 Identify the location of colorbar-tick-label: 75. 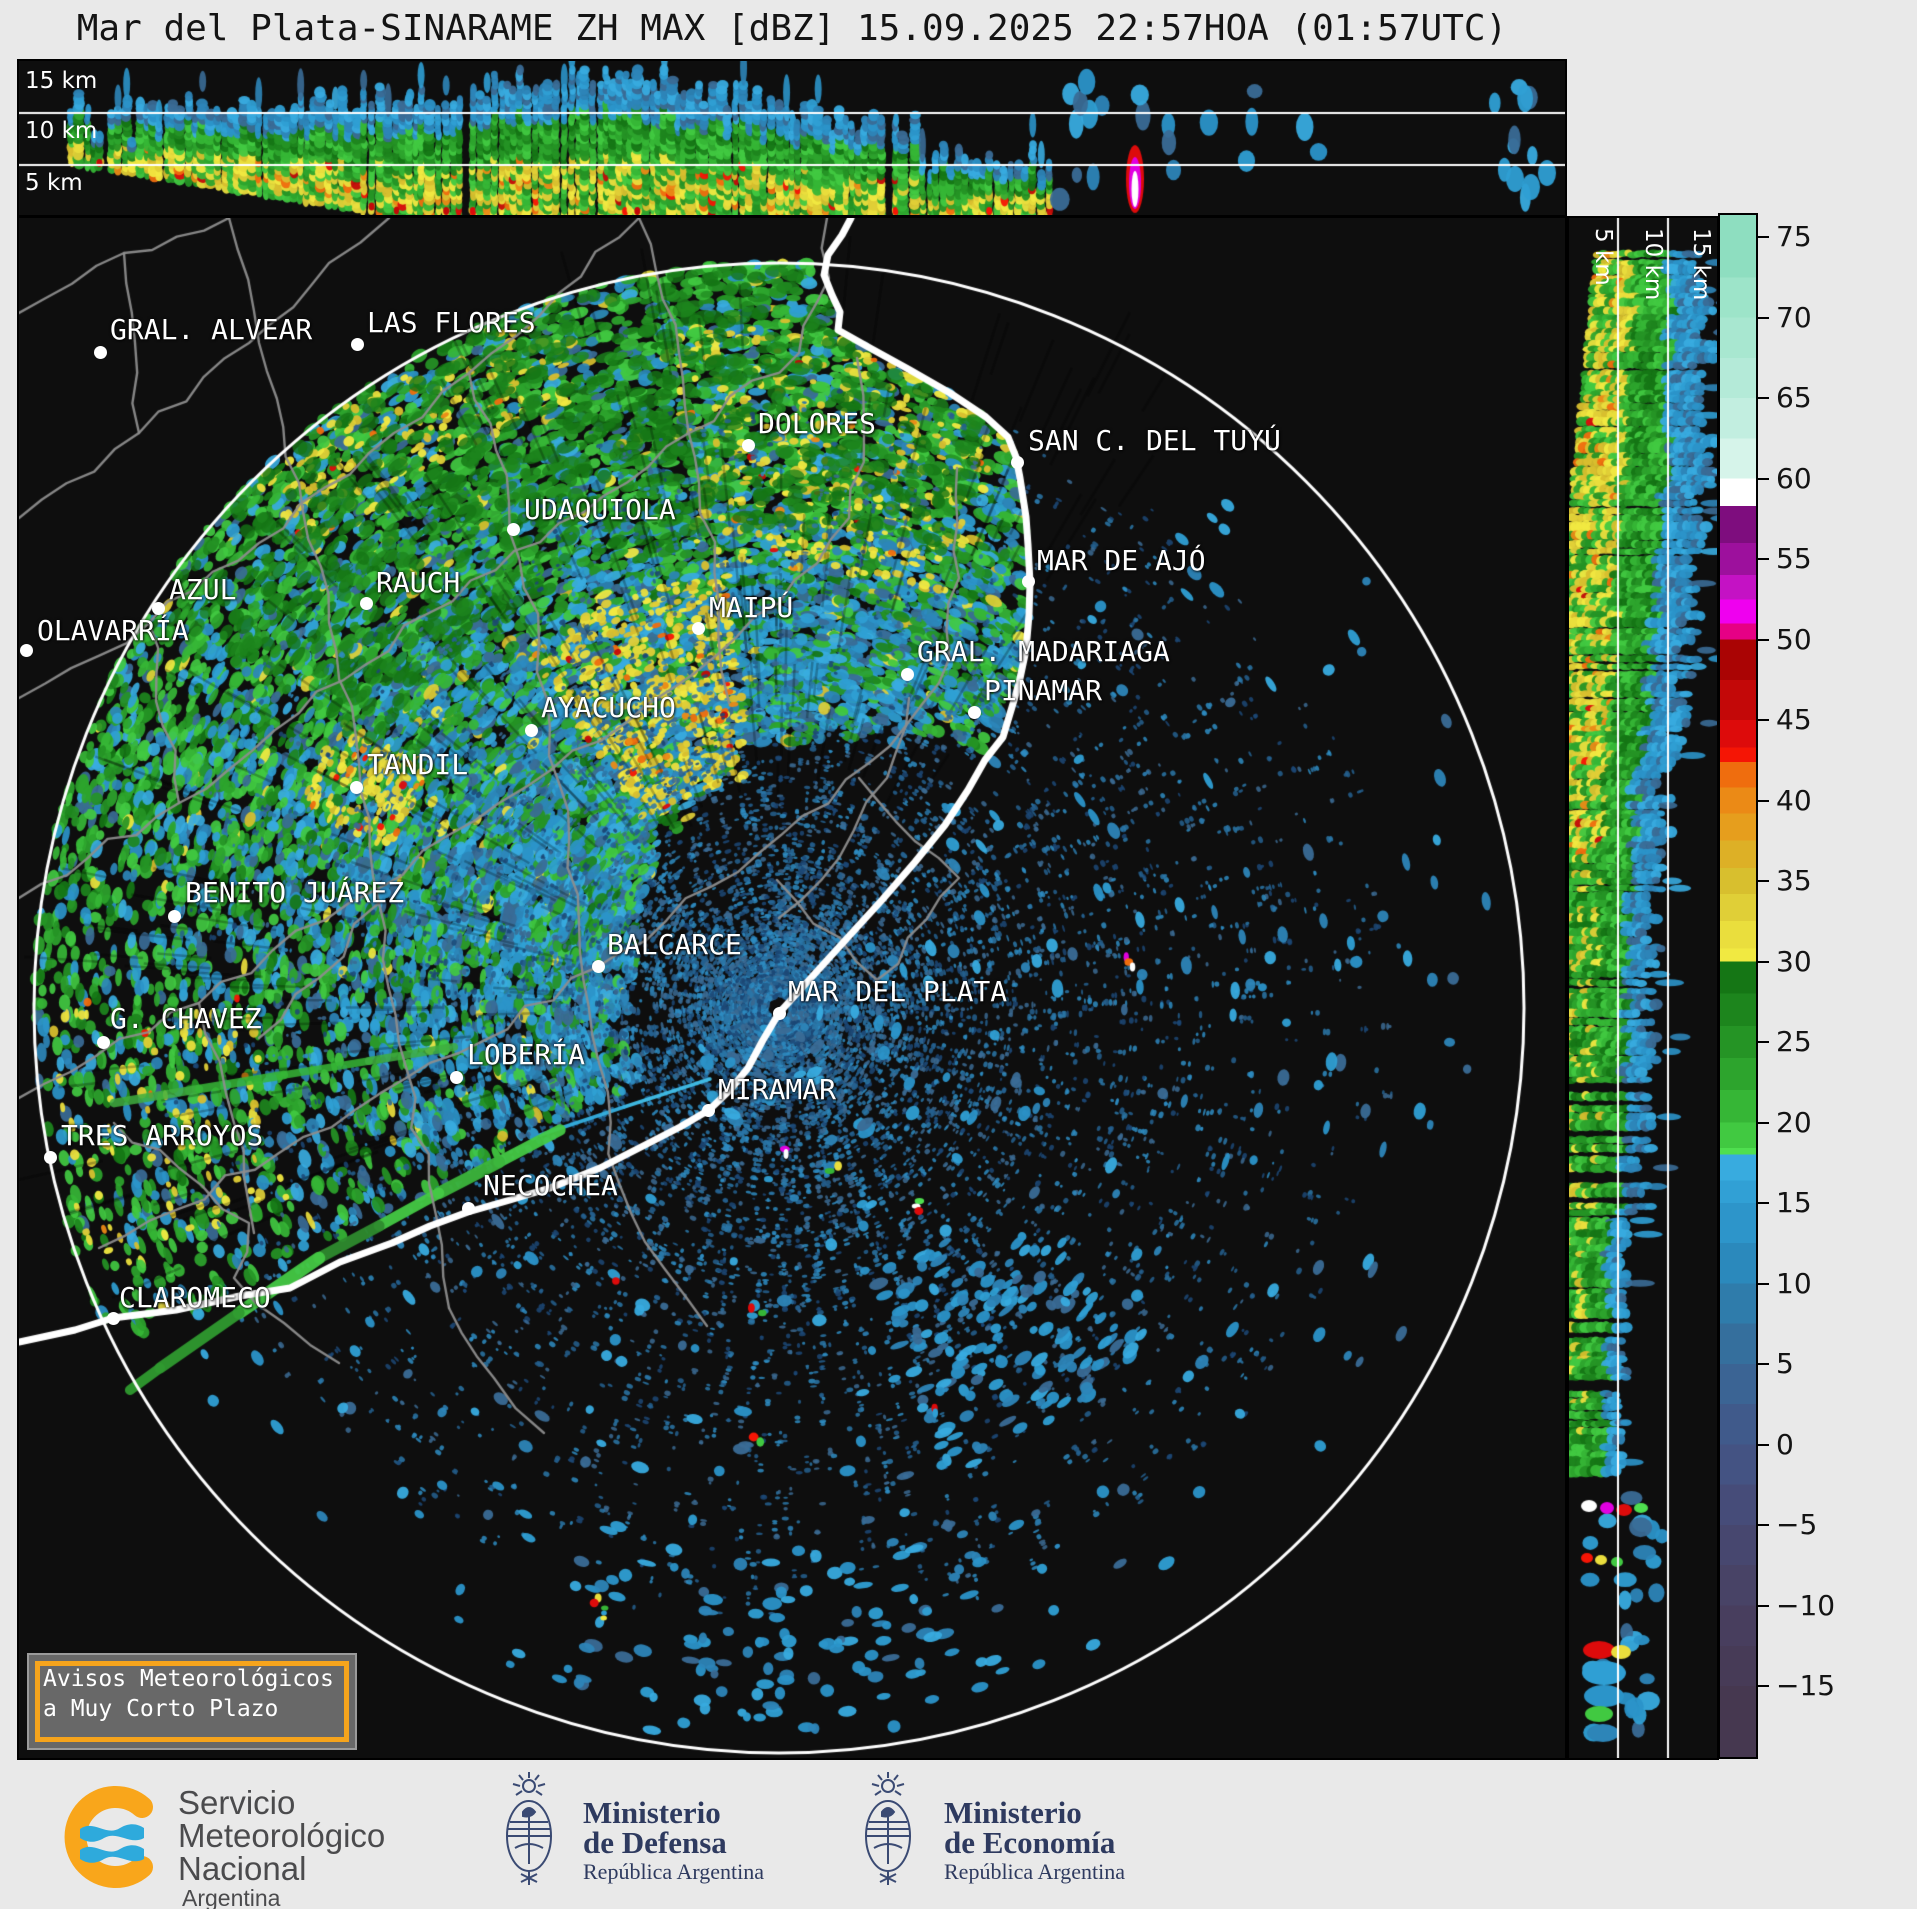
(1794, 236).